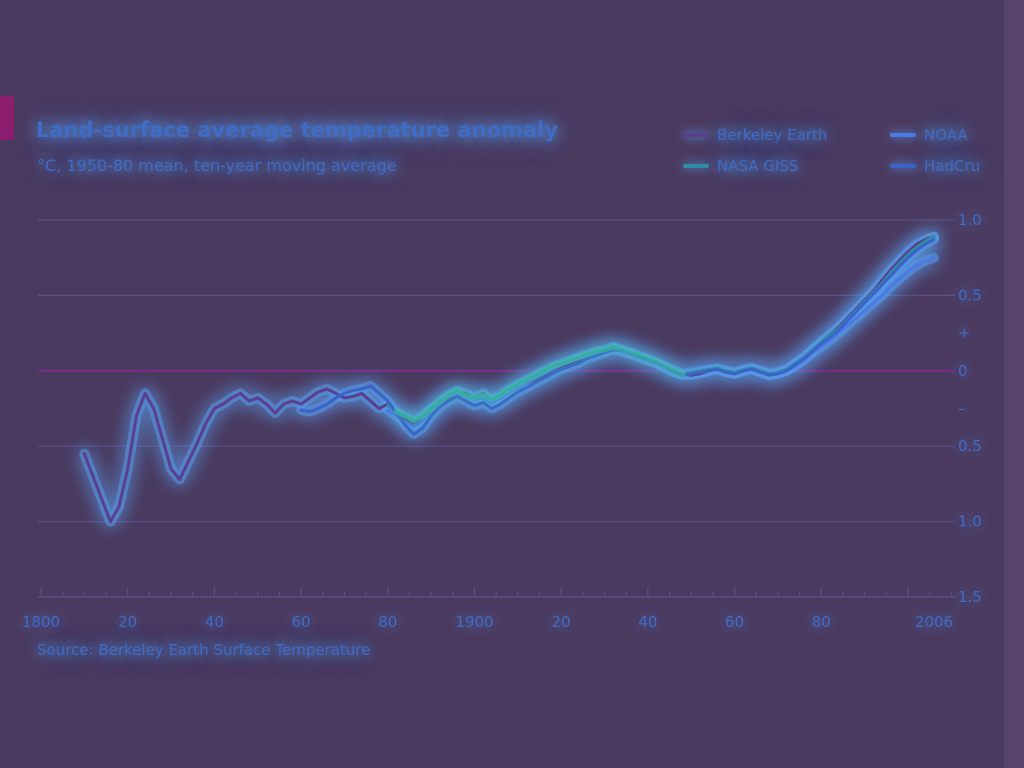  I want to click on legend-item-noaa: NOAA, so click(929, 135).